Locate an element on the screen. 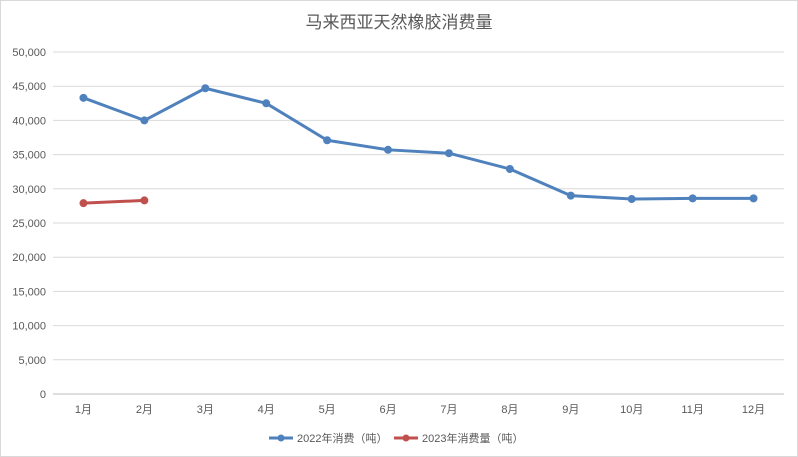  x-tick-label: 4月 is located at coordinates (266, 410).